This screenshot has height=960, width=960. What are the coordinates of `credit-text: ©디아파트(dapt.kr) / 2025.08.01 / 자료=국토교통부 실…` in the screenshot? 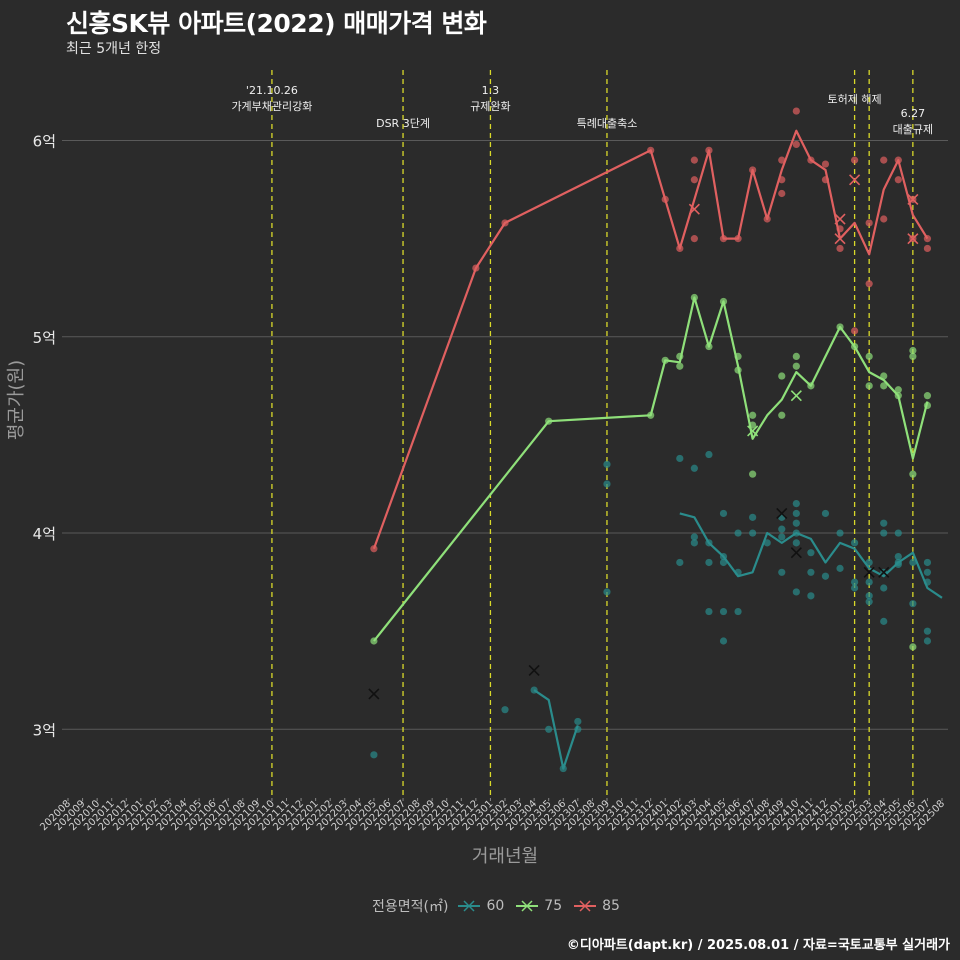 It's located at (758, 945).